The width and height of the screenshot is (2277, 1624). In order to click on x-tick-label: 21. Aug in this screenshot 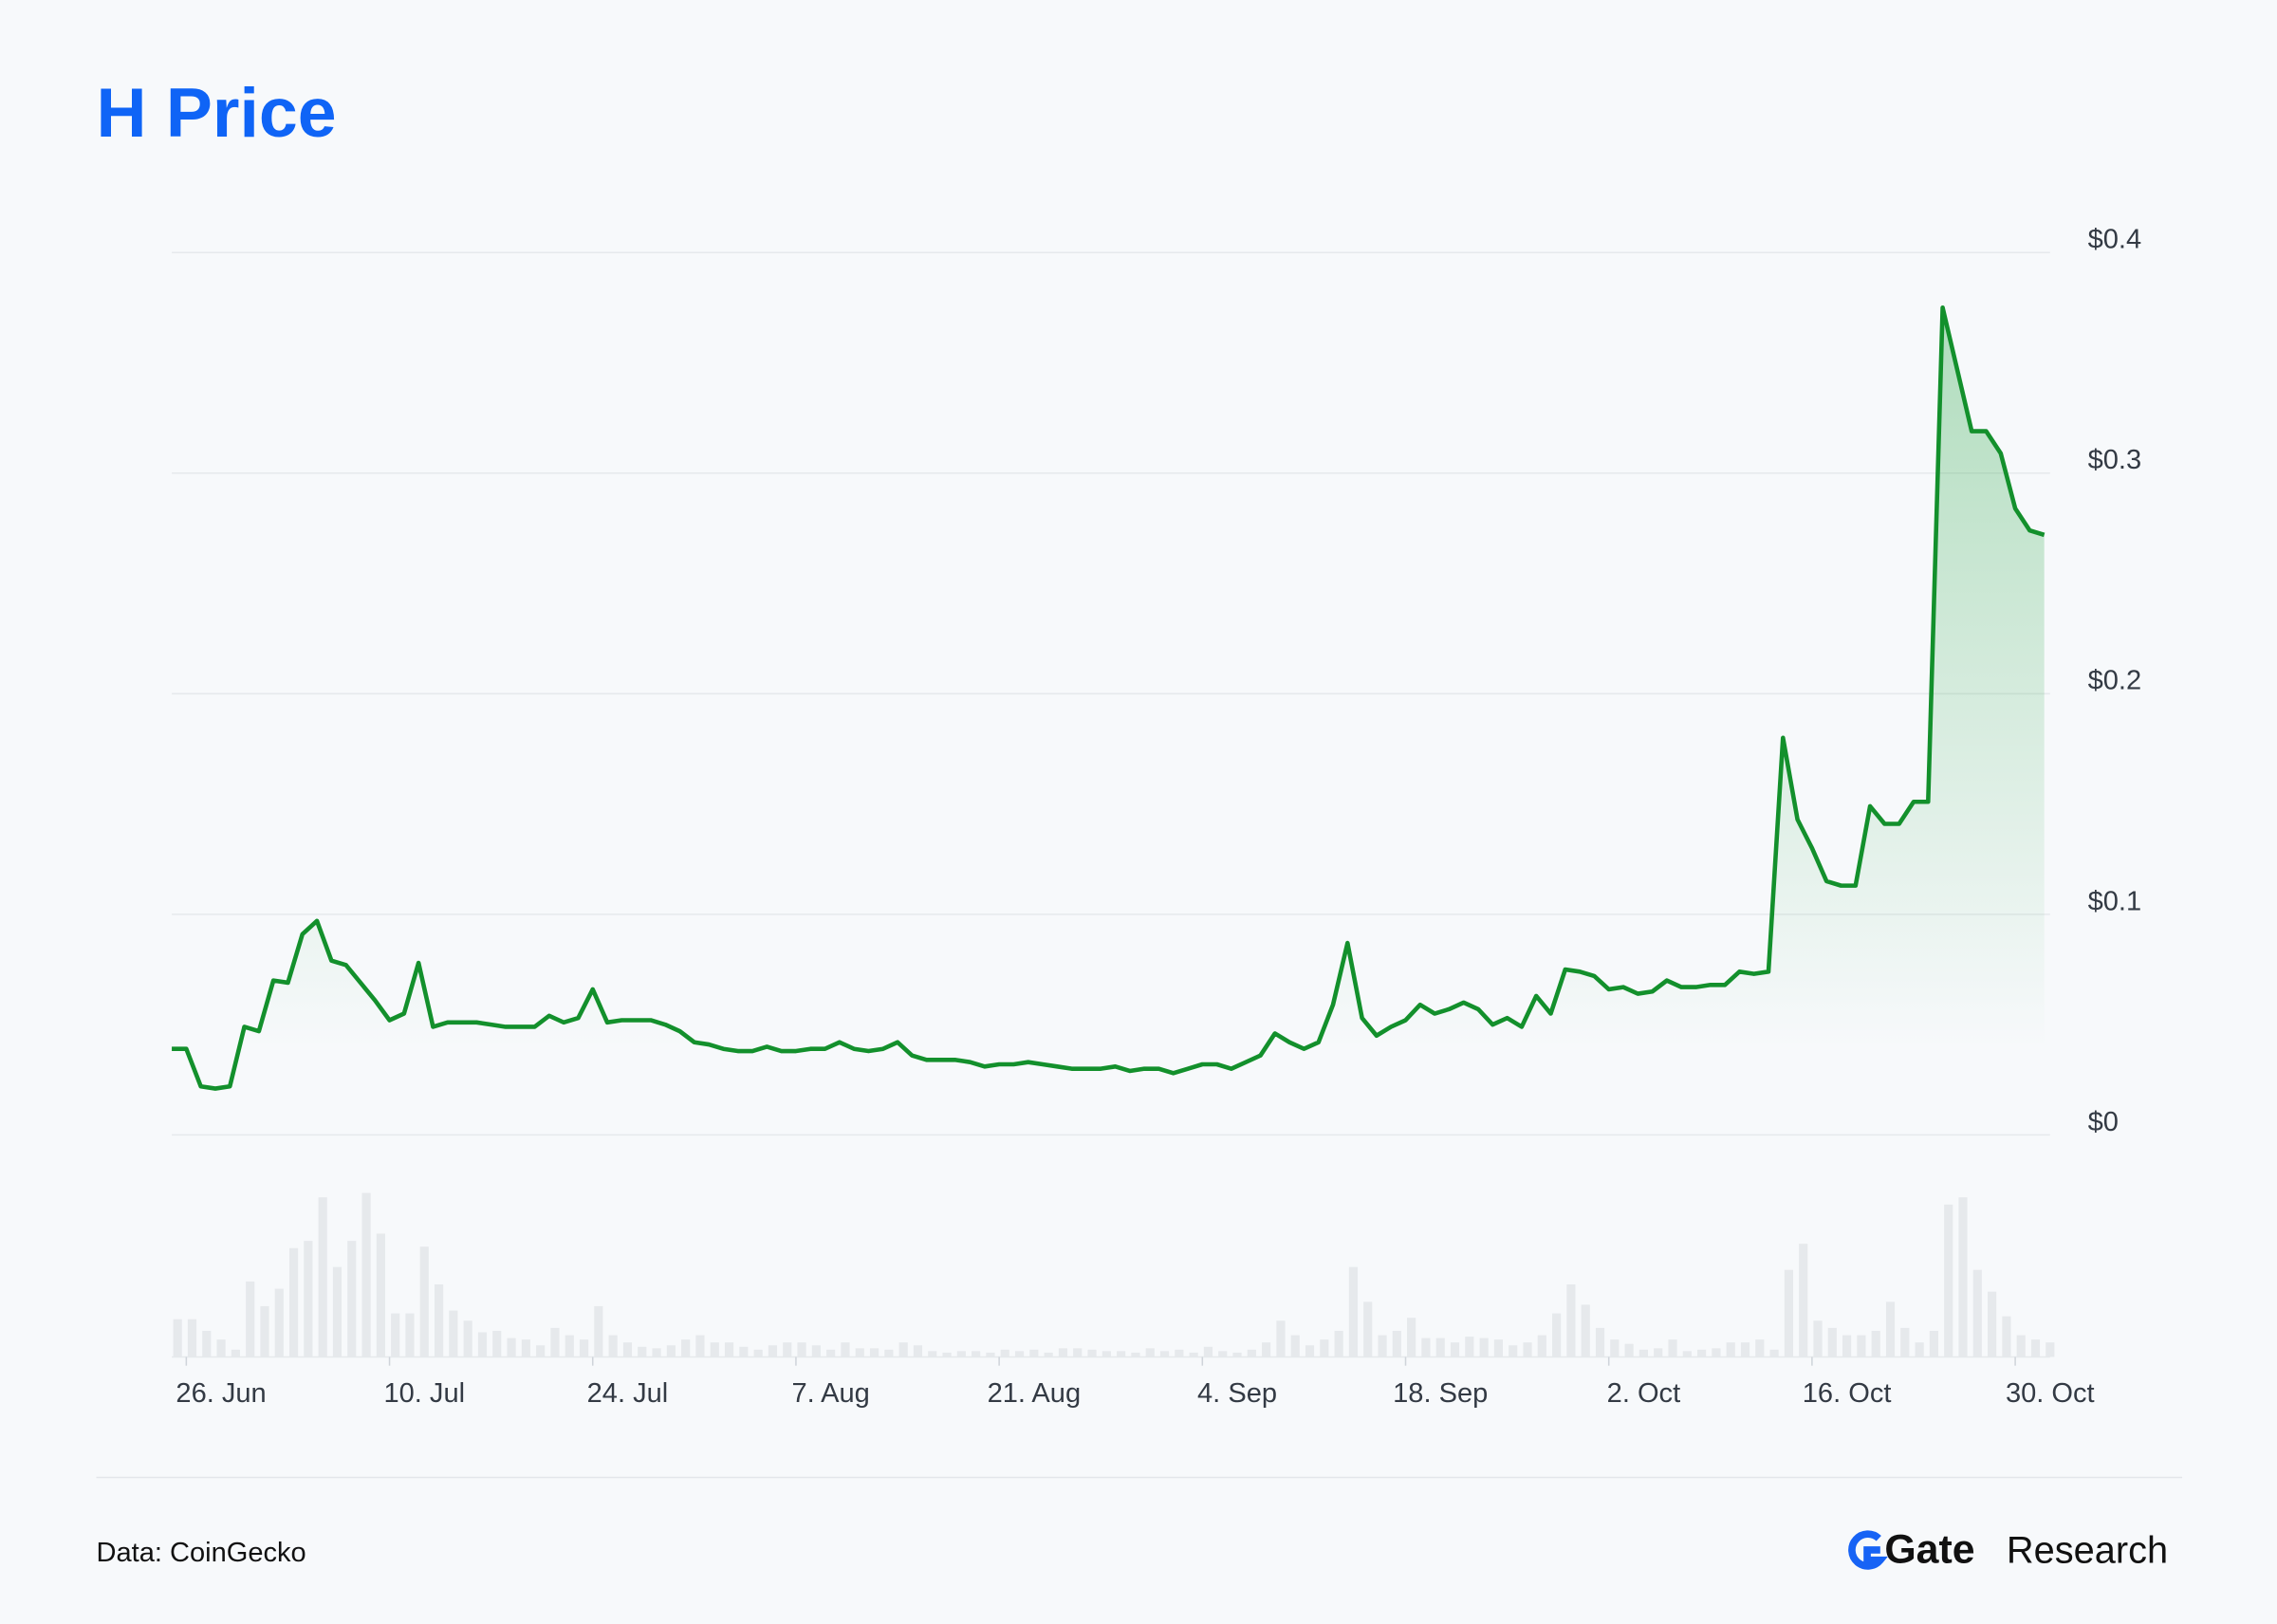, I will do `click(1035, 1394)`.